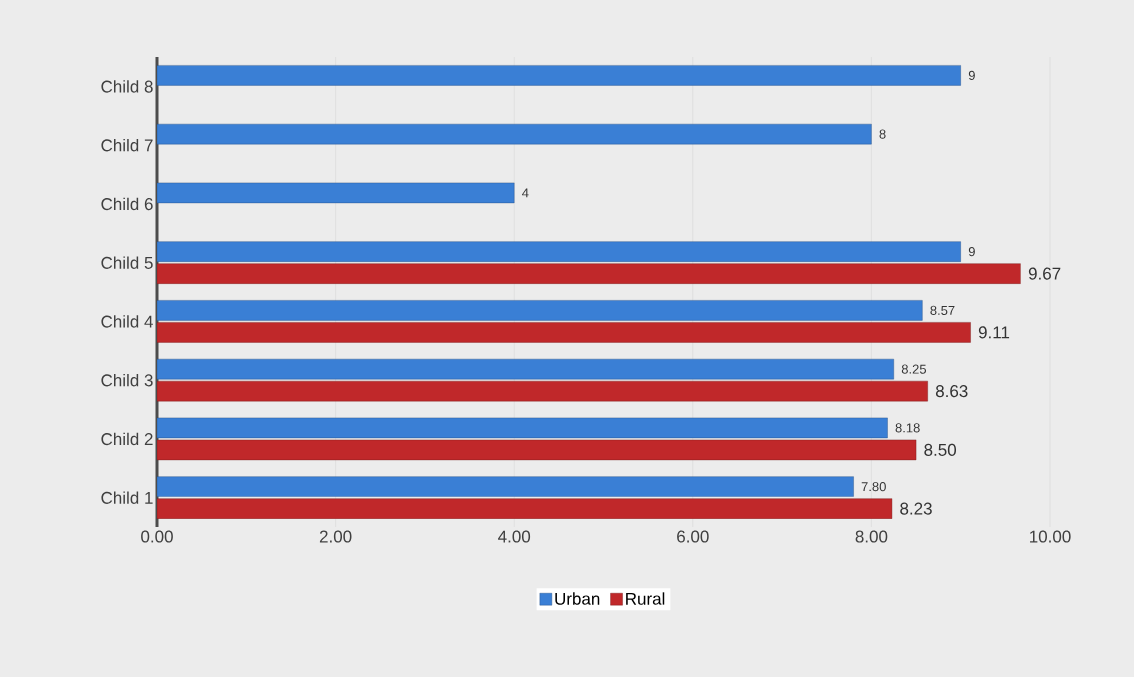 This screenshot has height=677, width=1134. I want to click on x-tick-label: 8.00, so click(871, 536).